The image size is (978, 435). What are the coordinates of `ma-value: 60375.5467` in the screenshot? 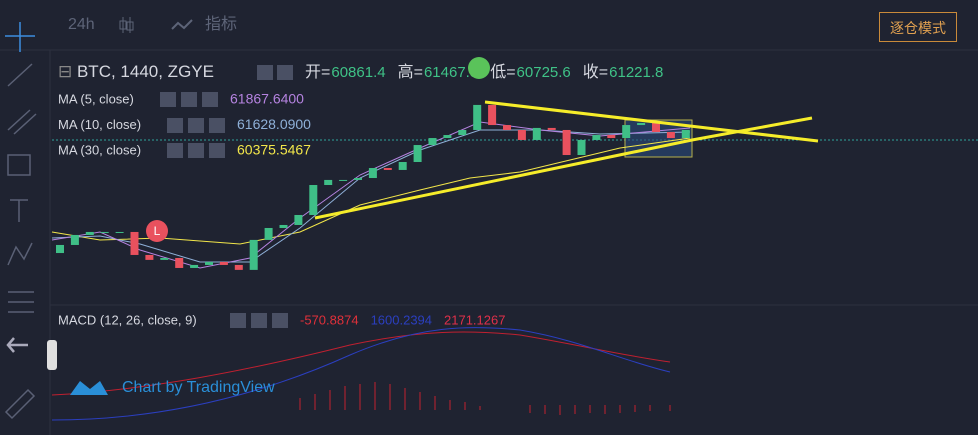 It's located at (274, 150).